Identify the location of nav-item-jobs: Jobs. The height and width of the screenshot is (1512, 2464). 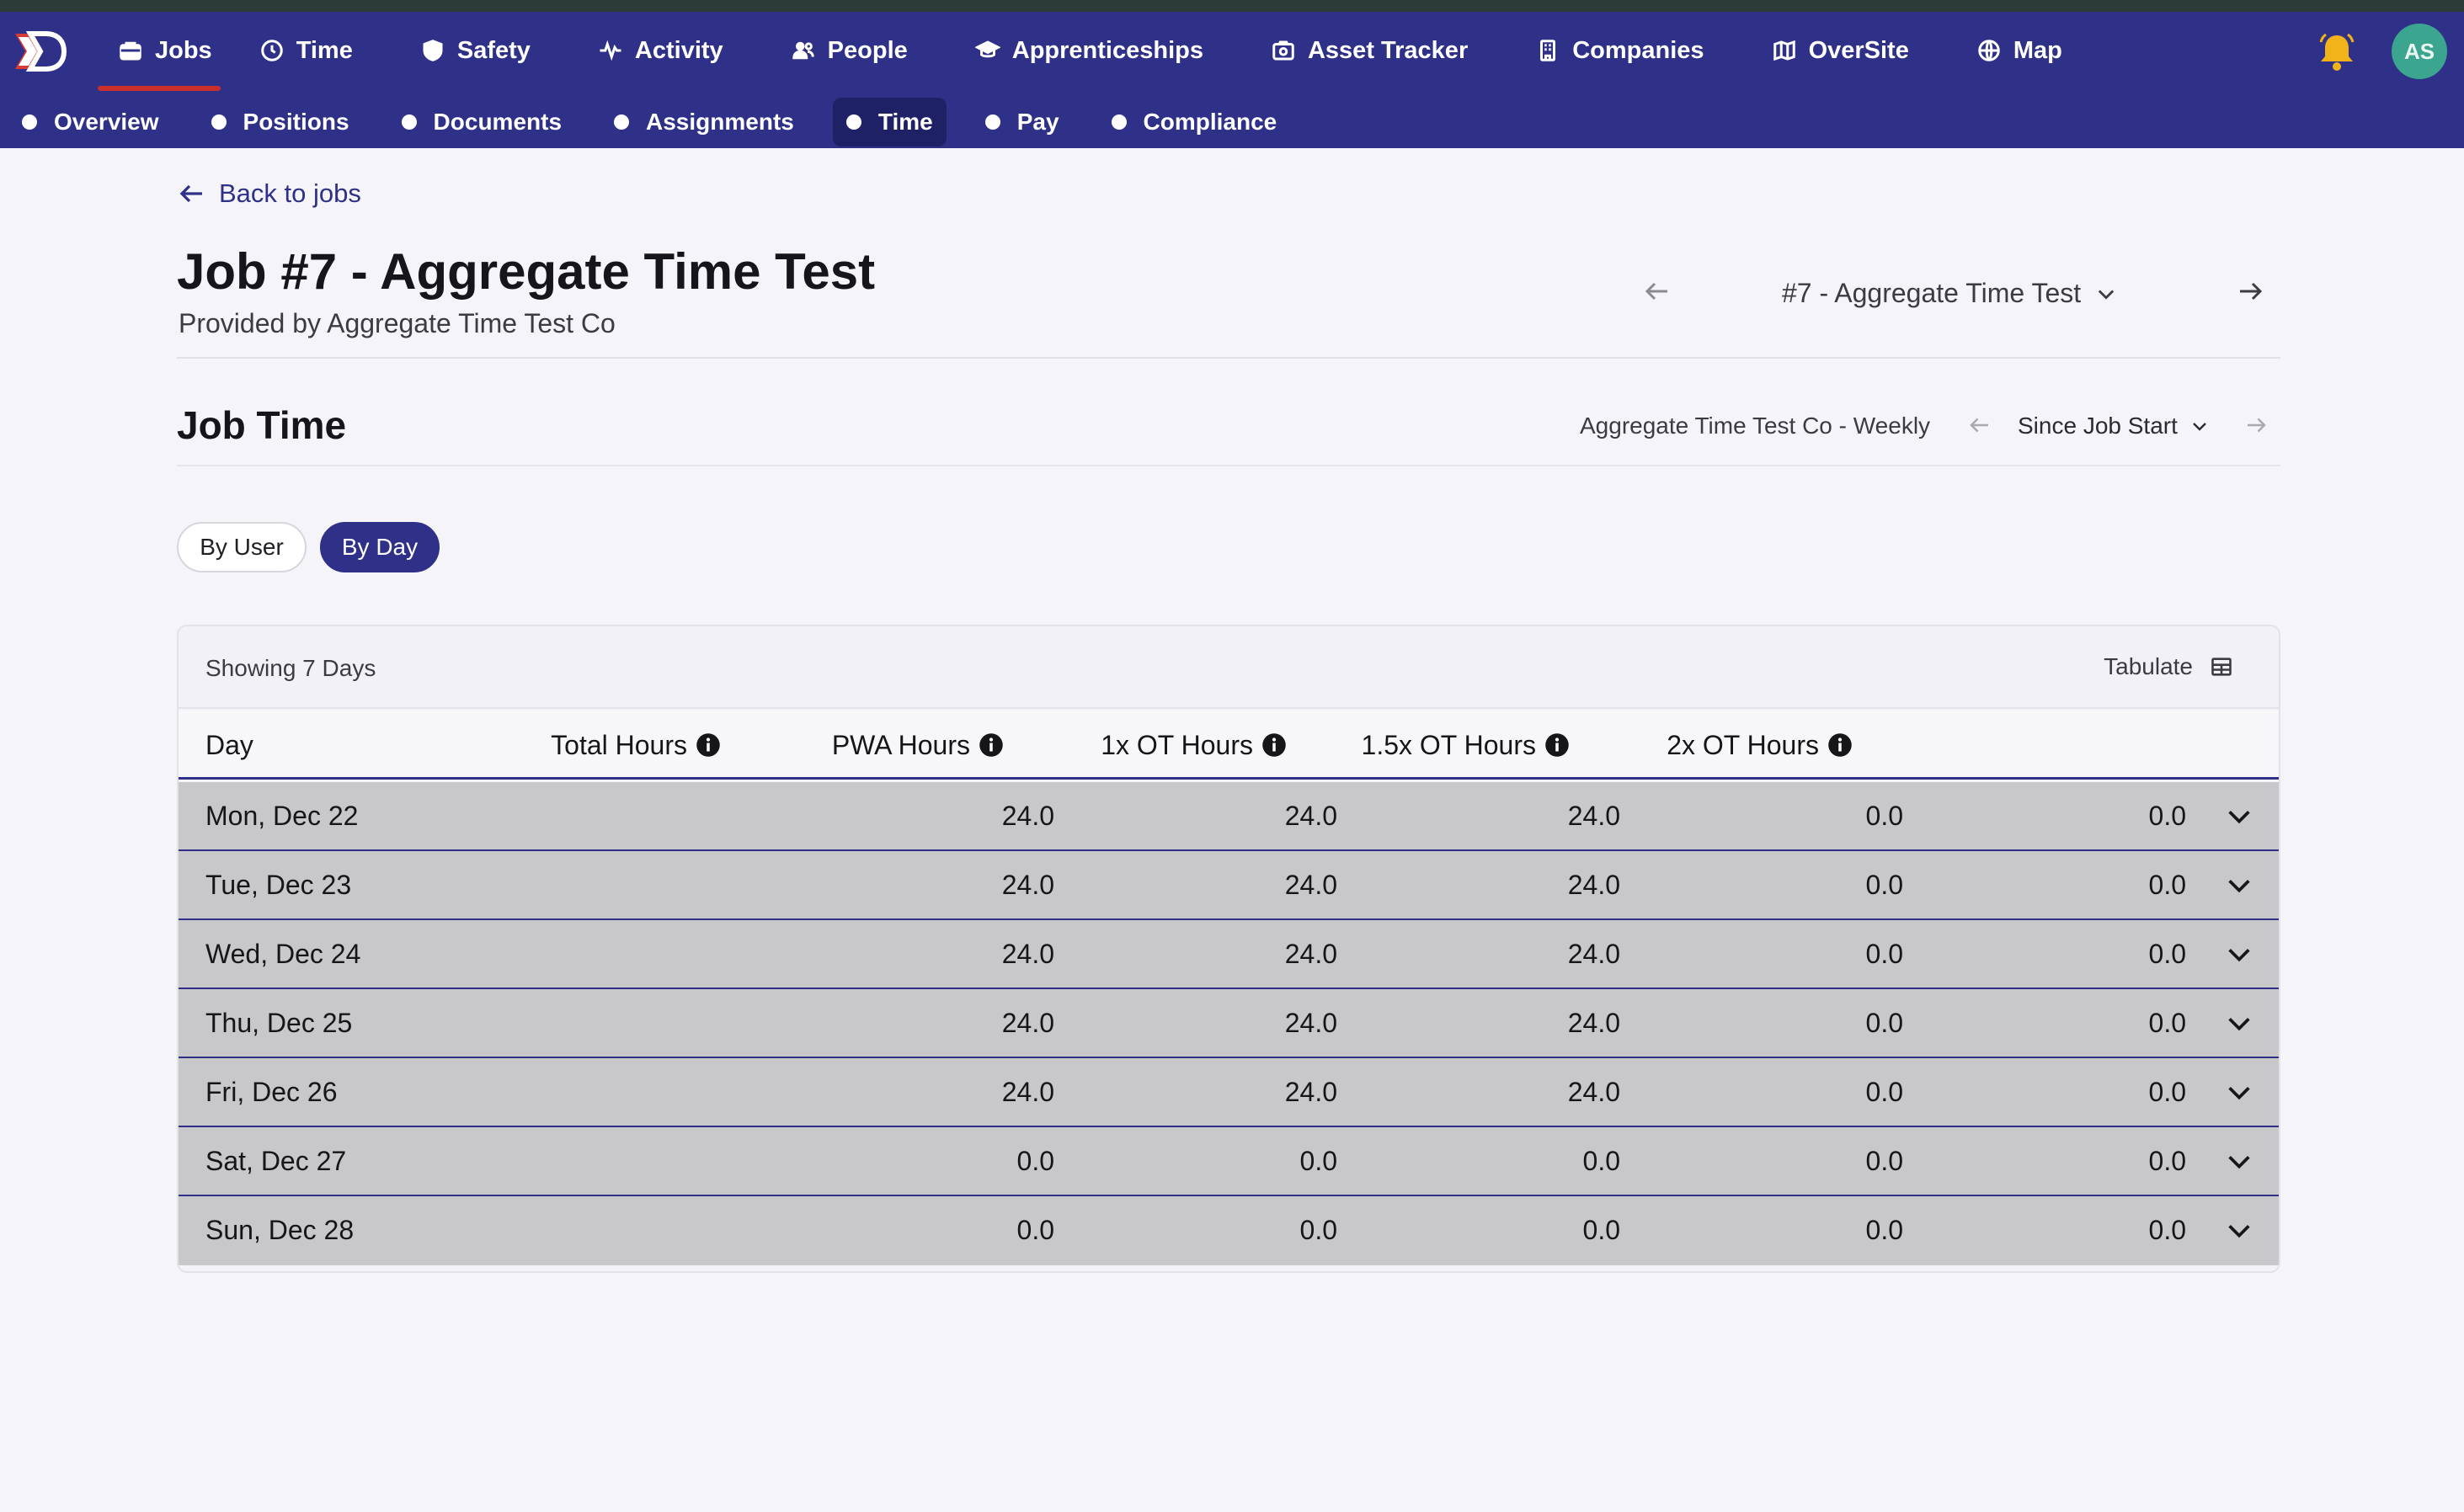
(159, 51).